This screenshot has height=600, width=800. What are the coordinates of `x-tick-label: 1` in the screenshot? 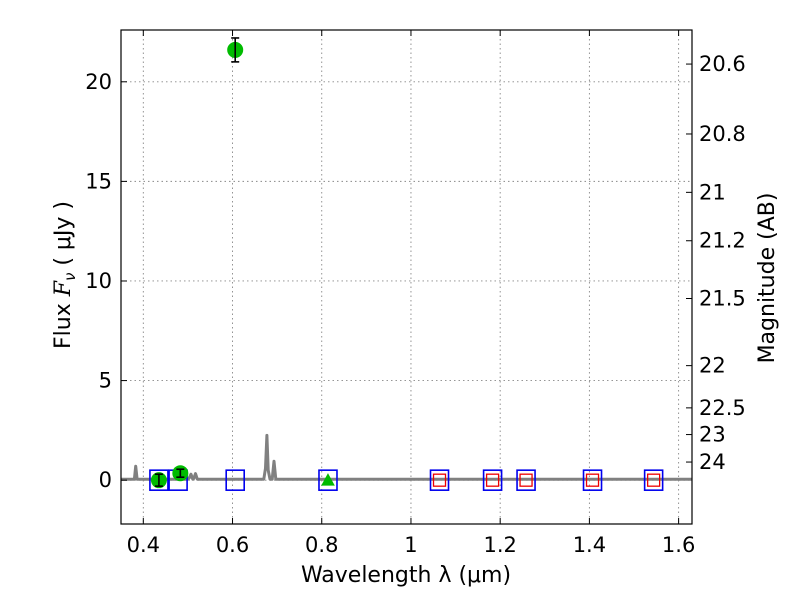 It's located at (410, 545).